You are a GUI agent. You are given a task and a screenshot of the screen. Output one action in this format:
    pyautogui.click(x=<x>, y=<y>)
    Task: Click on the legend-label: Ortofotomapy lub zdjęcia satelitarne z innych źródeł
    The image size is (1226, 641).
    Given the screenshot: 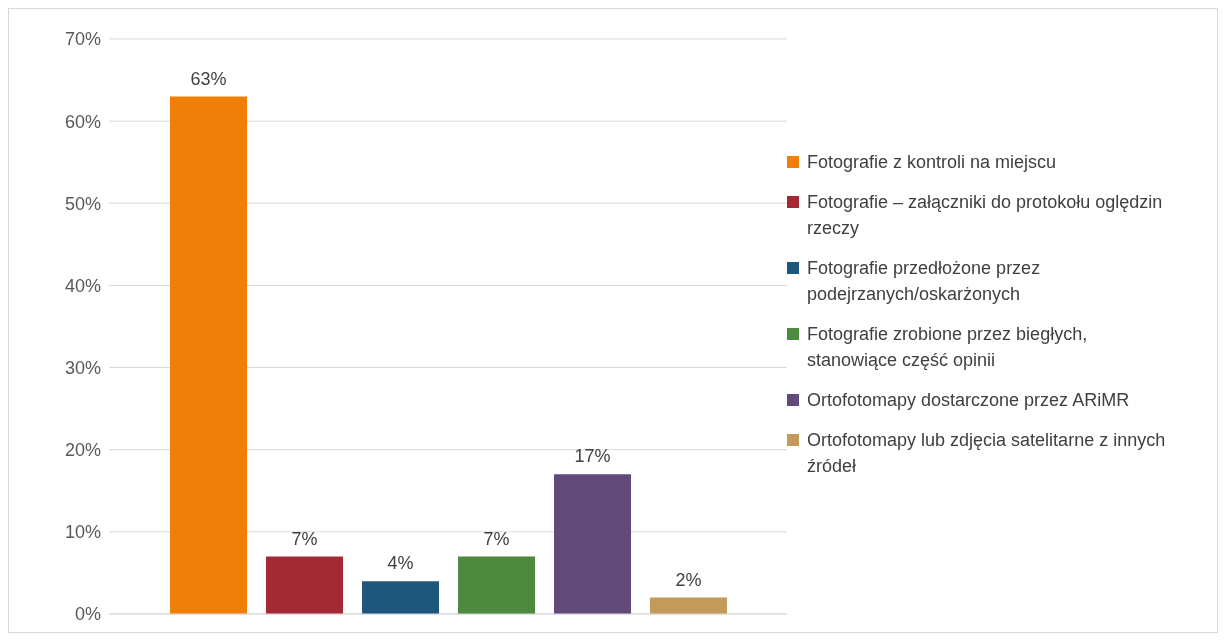 What is the action you would take?
    pyautogui.click(x=987, y=453)
    